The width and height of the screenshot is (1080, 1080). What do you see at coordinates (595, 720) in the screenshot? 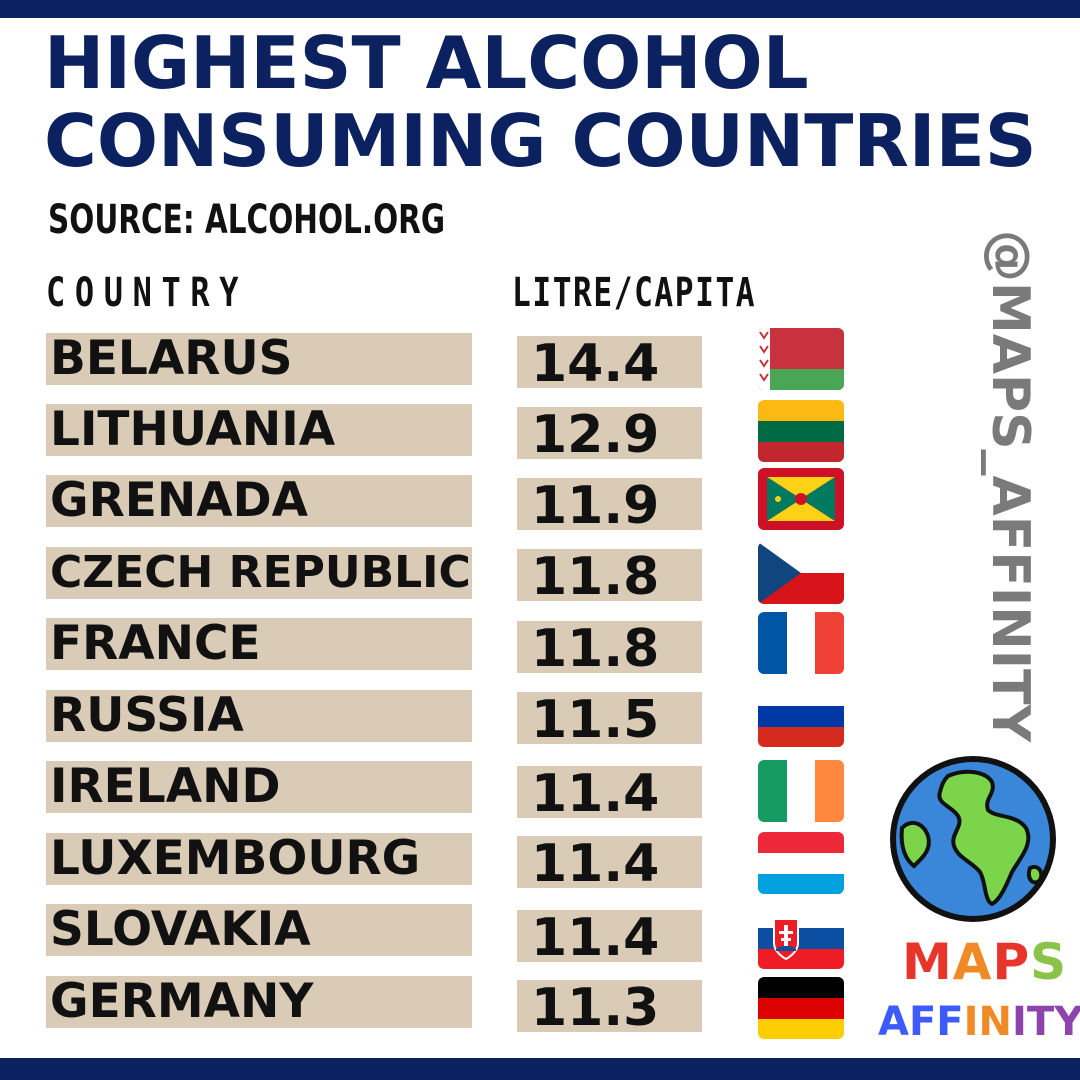
I see `value-label: 11.5` at bounding box center [595, 720].